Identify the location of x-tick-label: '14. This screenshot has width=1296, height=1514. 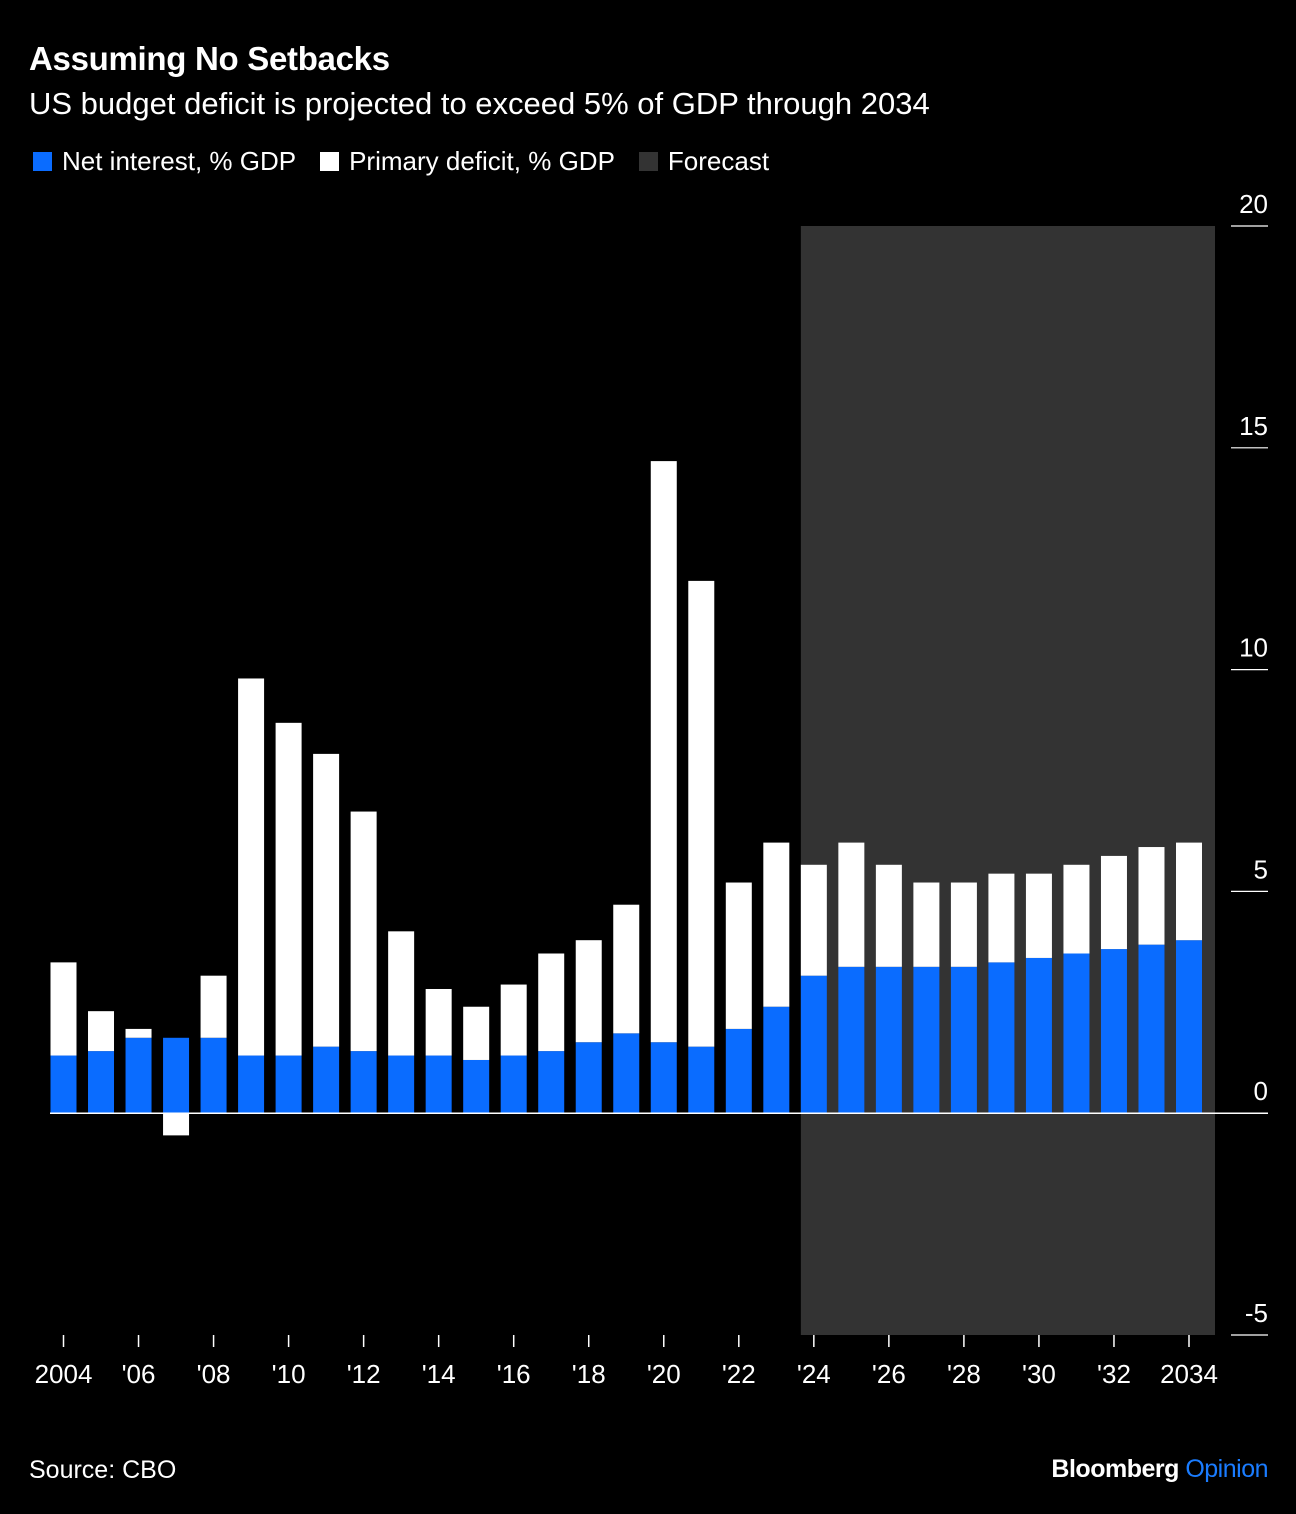
(439, 1374).